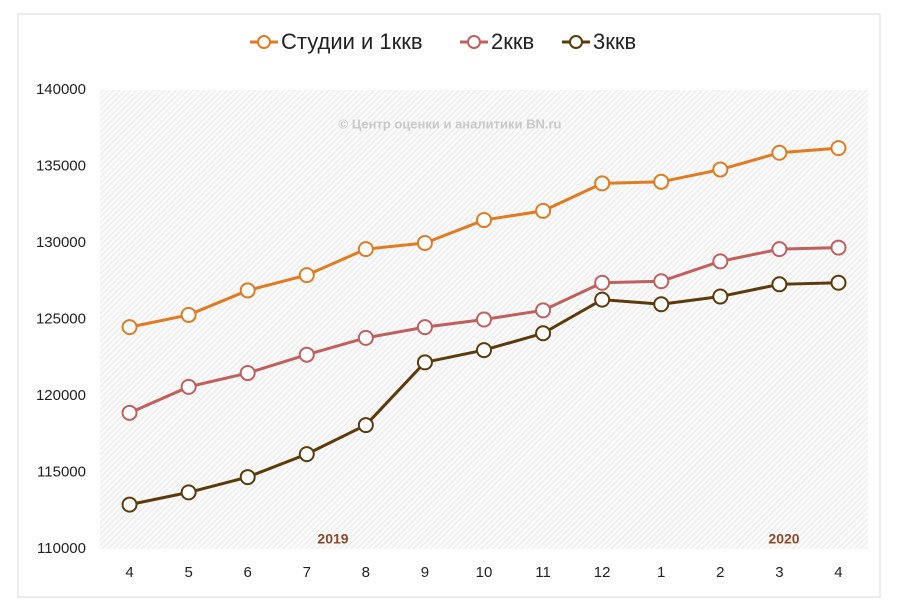  What do you see at coordinates (661, 572) in the screenshot?
I see `x-tick-label: 1` at bounding box center [661, 572].